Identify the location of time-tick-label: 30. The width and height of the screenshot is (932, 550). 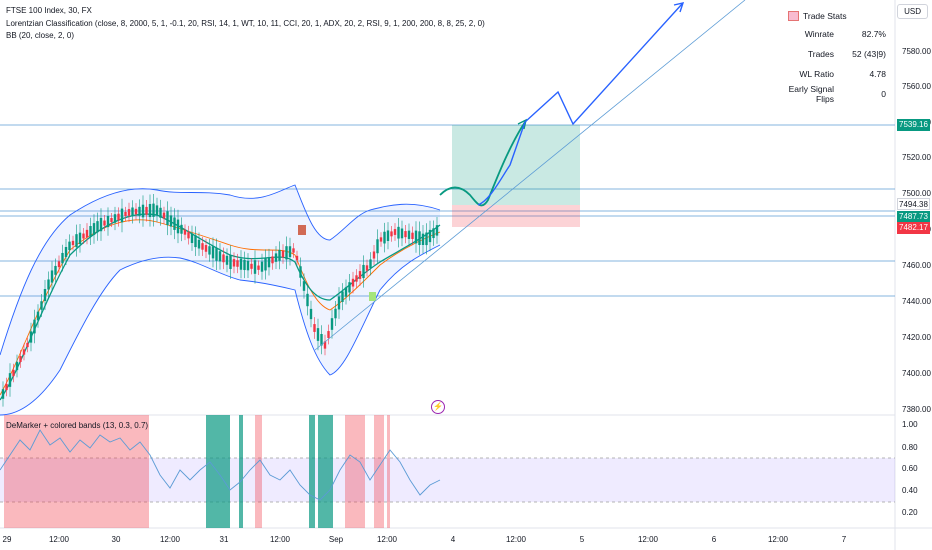
(116, 539).